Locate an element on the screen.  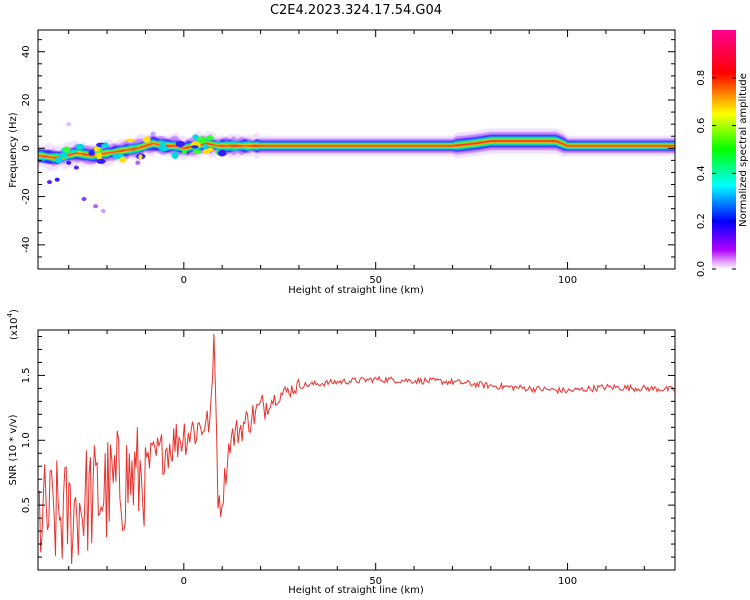
colorbar-tick-label: 0.4 is located at coordinates (701, 173).